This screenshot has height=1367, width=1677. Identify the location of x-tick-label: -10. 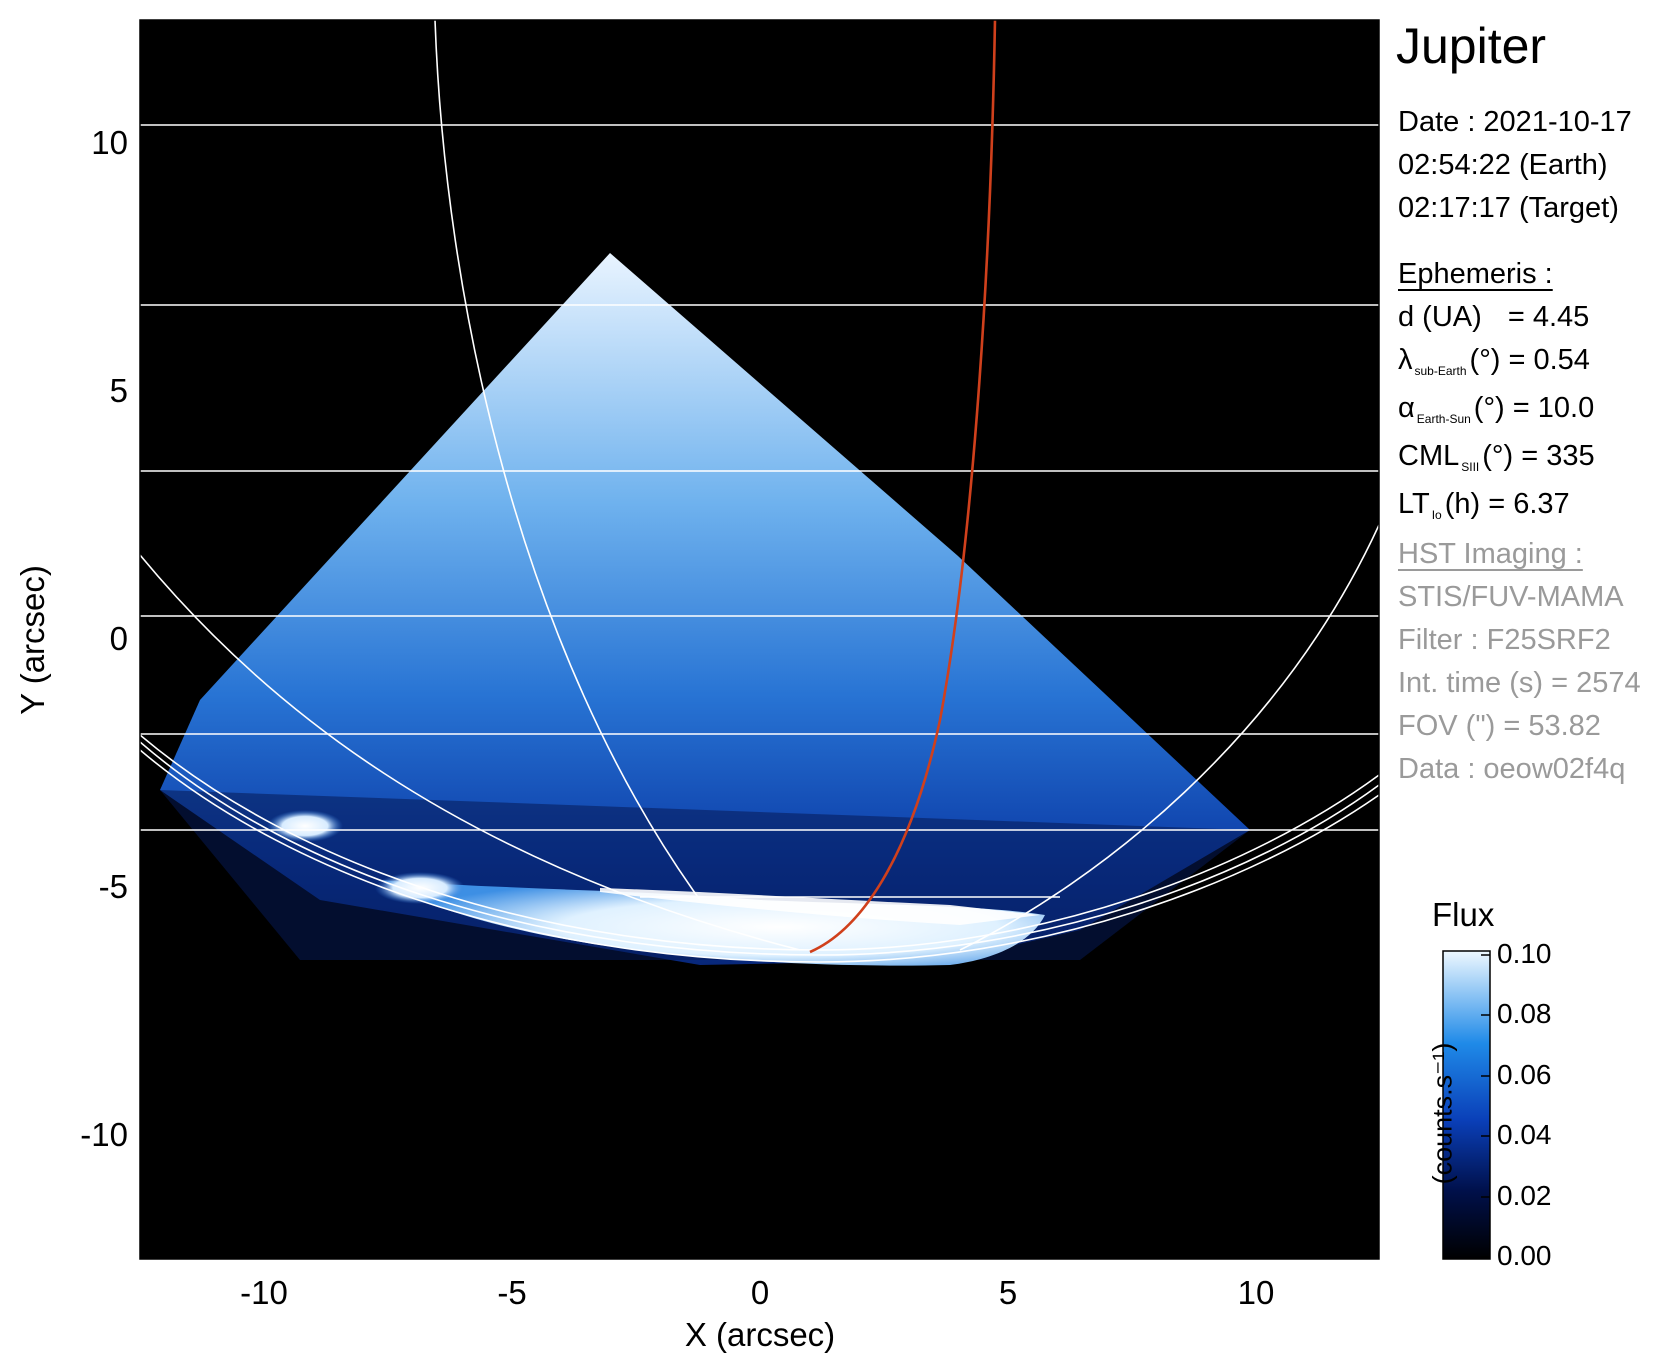
(264, 1292).